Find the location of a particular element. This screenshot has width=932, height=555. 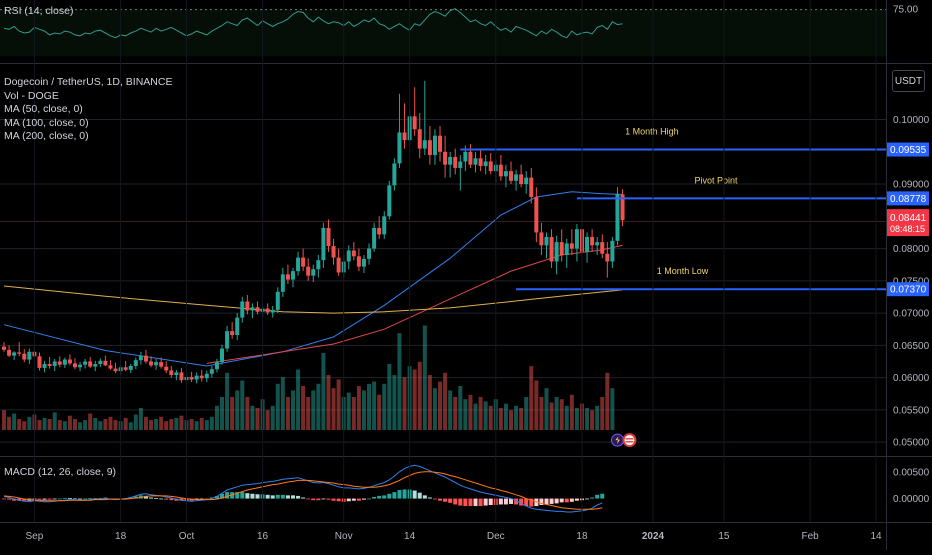

quote-unit-button: USDT is located at coordinates (908, 81).